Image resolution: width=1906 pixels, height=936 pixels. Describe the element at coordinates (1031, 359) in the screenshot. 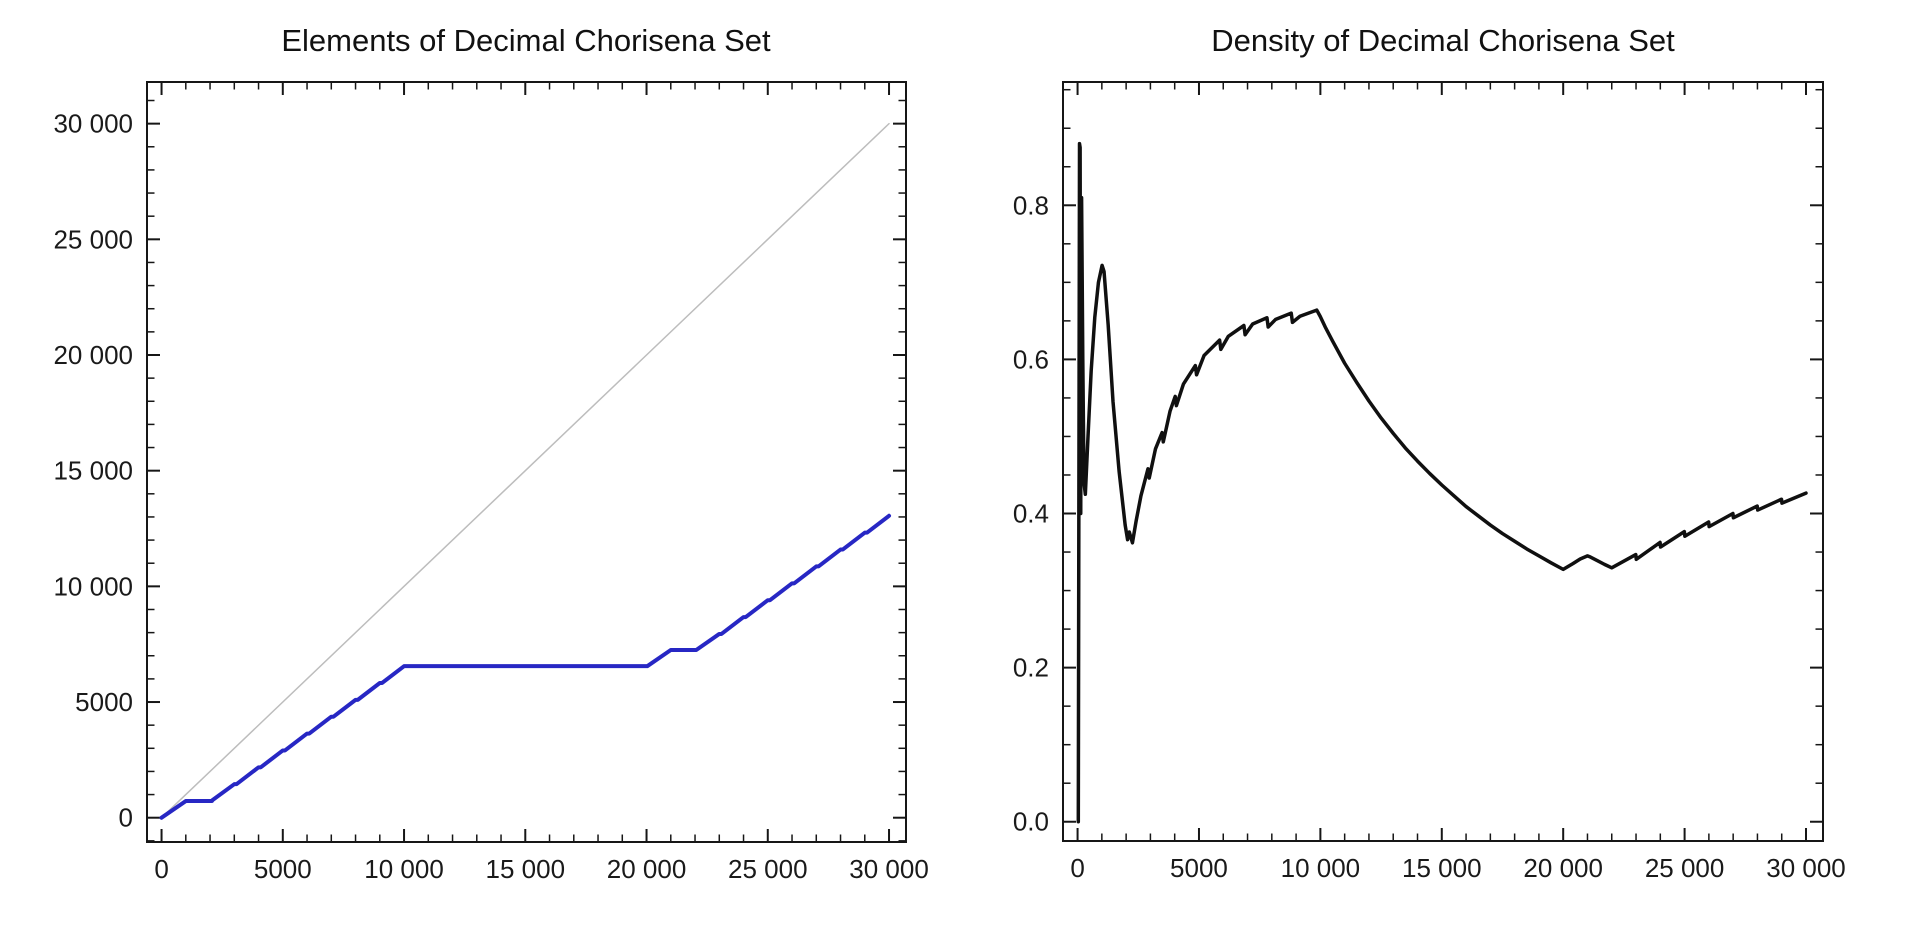

I see `density-y-tick-label: 0.6` at that location.